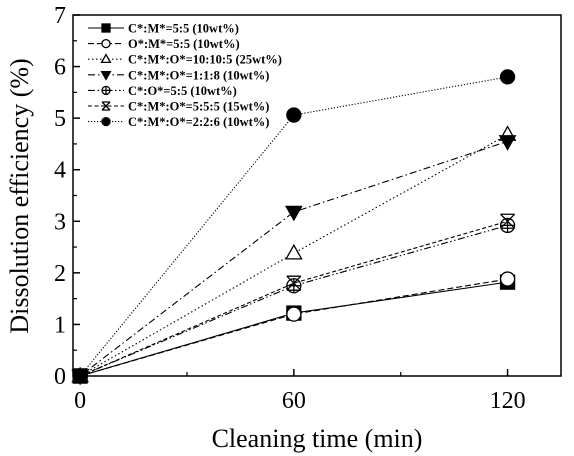  I want to click on y-tick-label: 2, so click(60, 274).